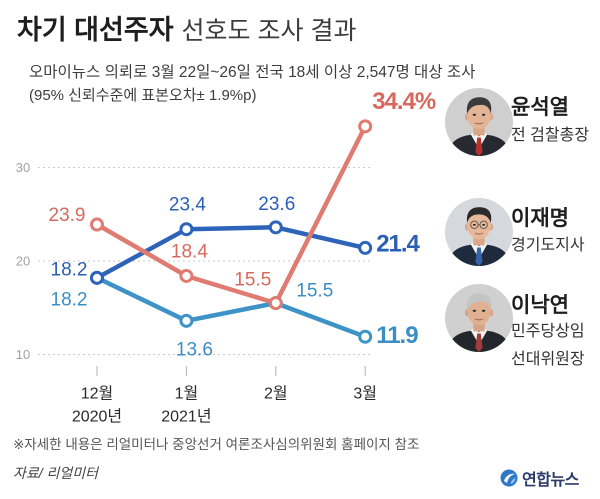 Image resolution: width=600 pixels, height=499 pixels. What do you see at coordinates (224, 396) in the screenshot?
I see `x-axis: 12월 2020년 1월 2021년 2월 3월` at bounding box center [224, 396].